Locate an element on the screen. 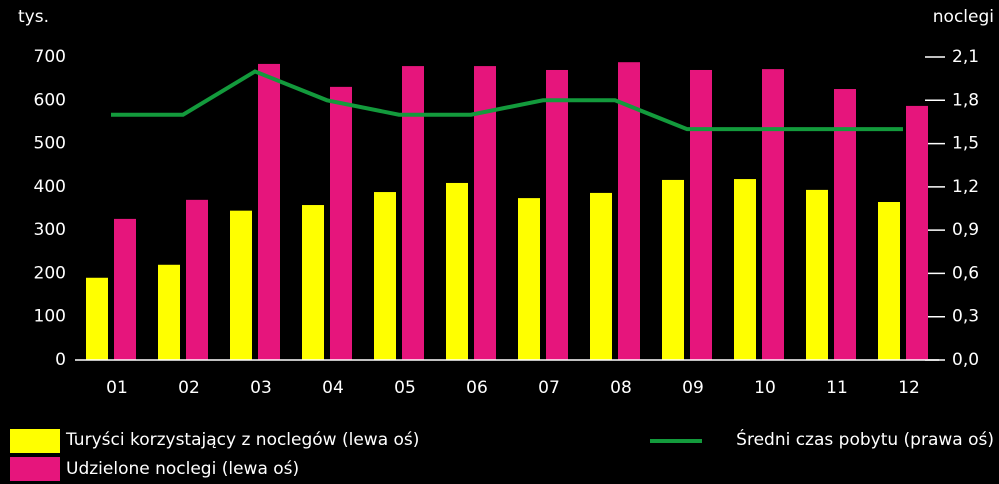  x-tick-label: 05 is located at coordinates (405, 388).